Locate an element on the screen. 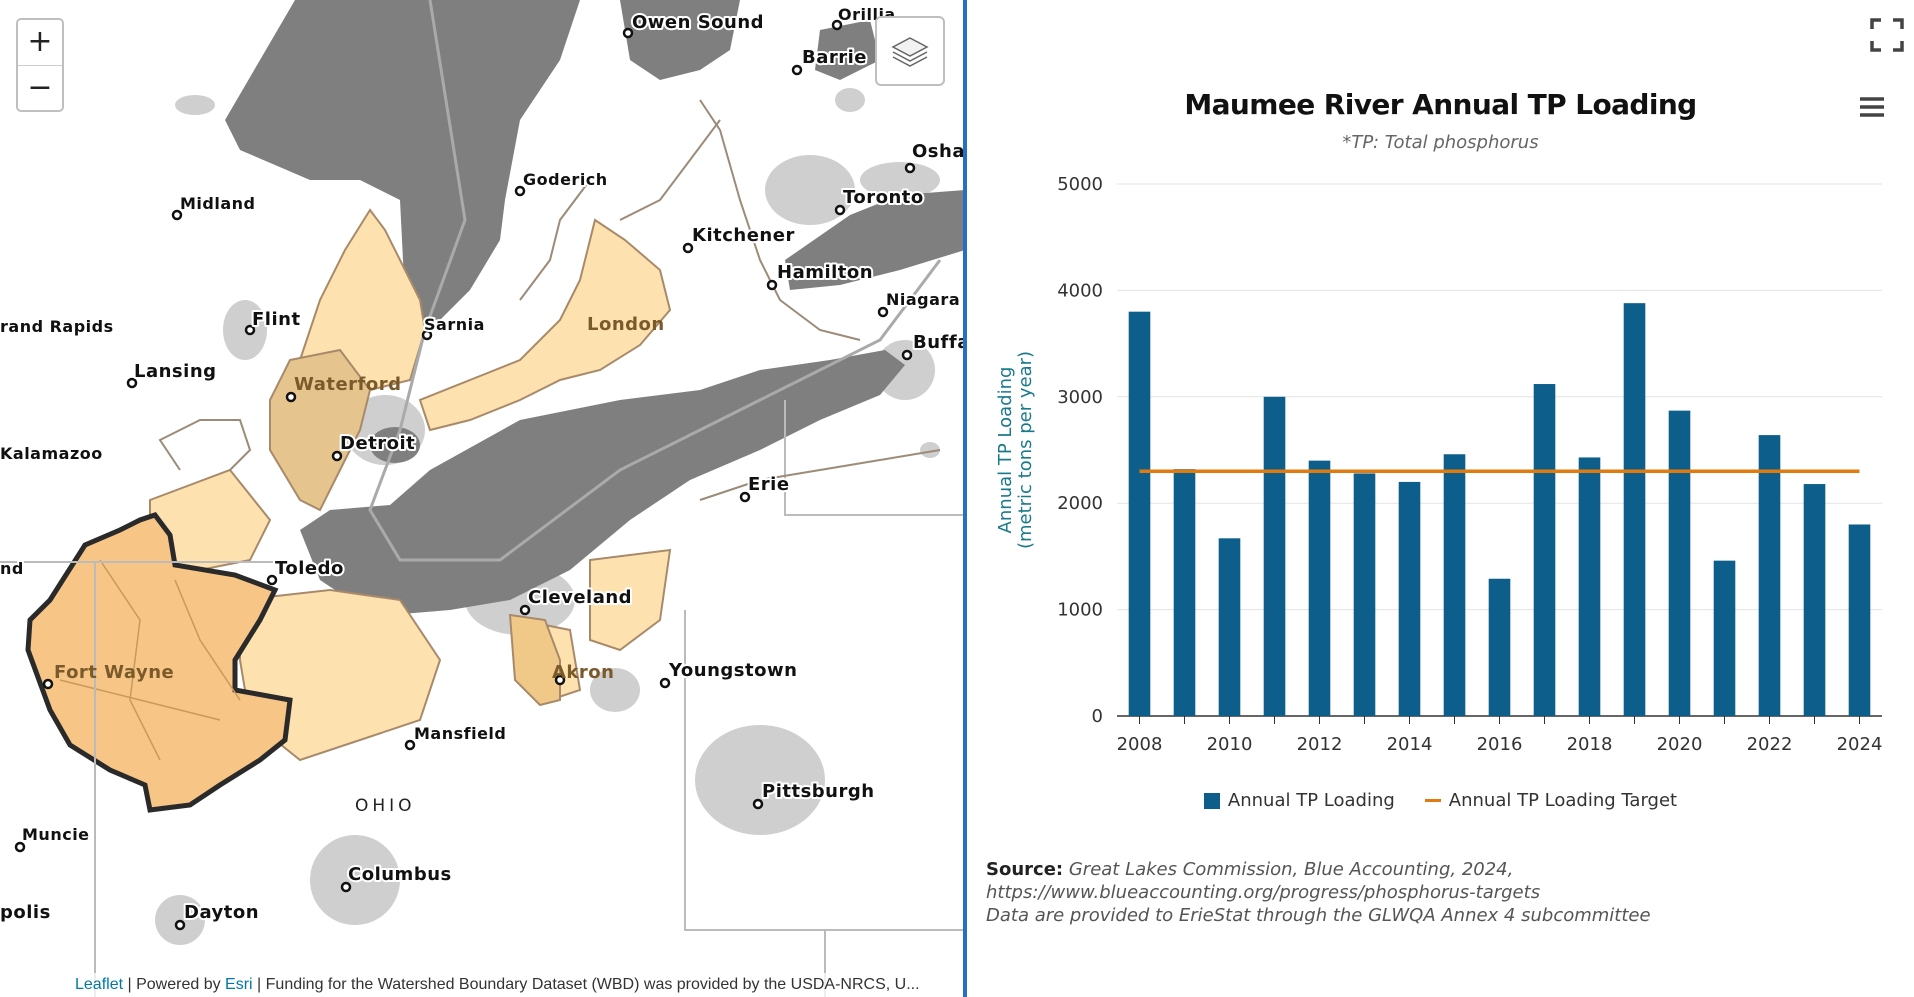 This screenshot has width=1914, height=997. bar-2021 is located at coordinates (1724, 638).